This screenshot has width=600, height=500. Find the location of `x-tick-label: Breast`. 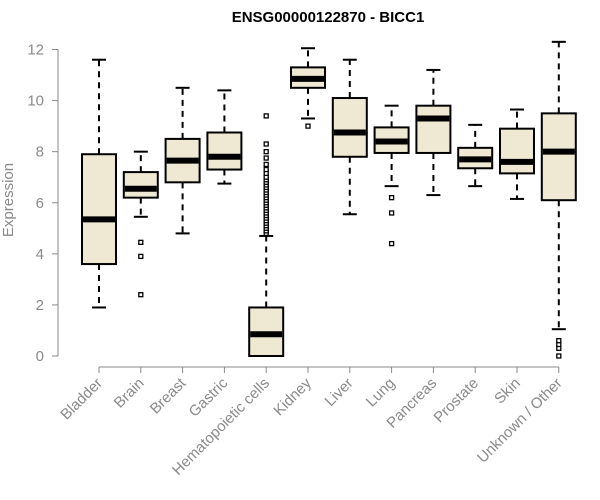

x-tick-label: Breast is located at coordinates (168, 395).